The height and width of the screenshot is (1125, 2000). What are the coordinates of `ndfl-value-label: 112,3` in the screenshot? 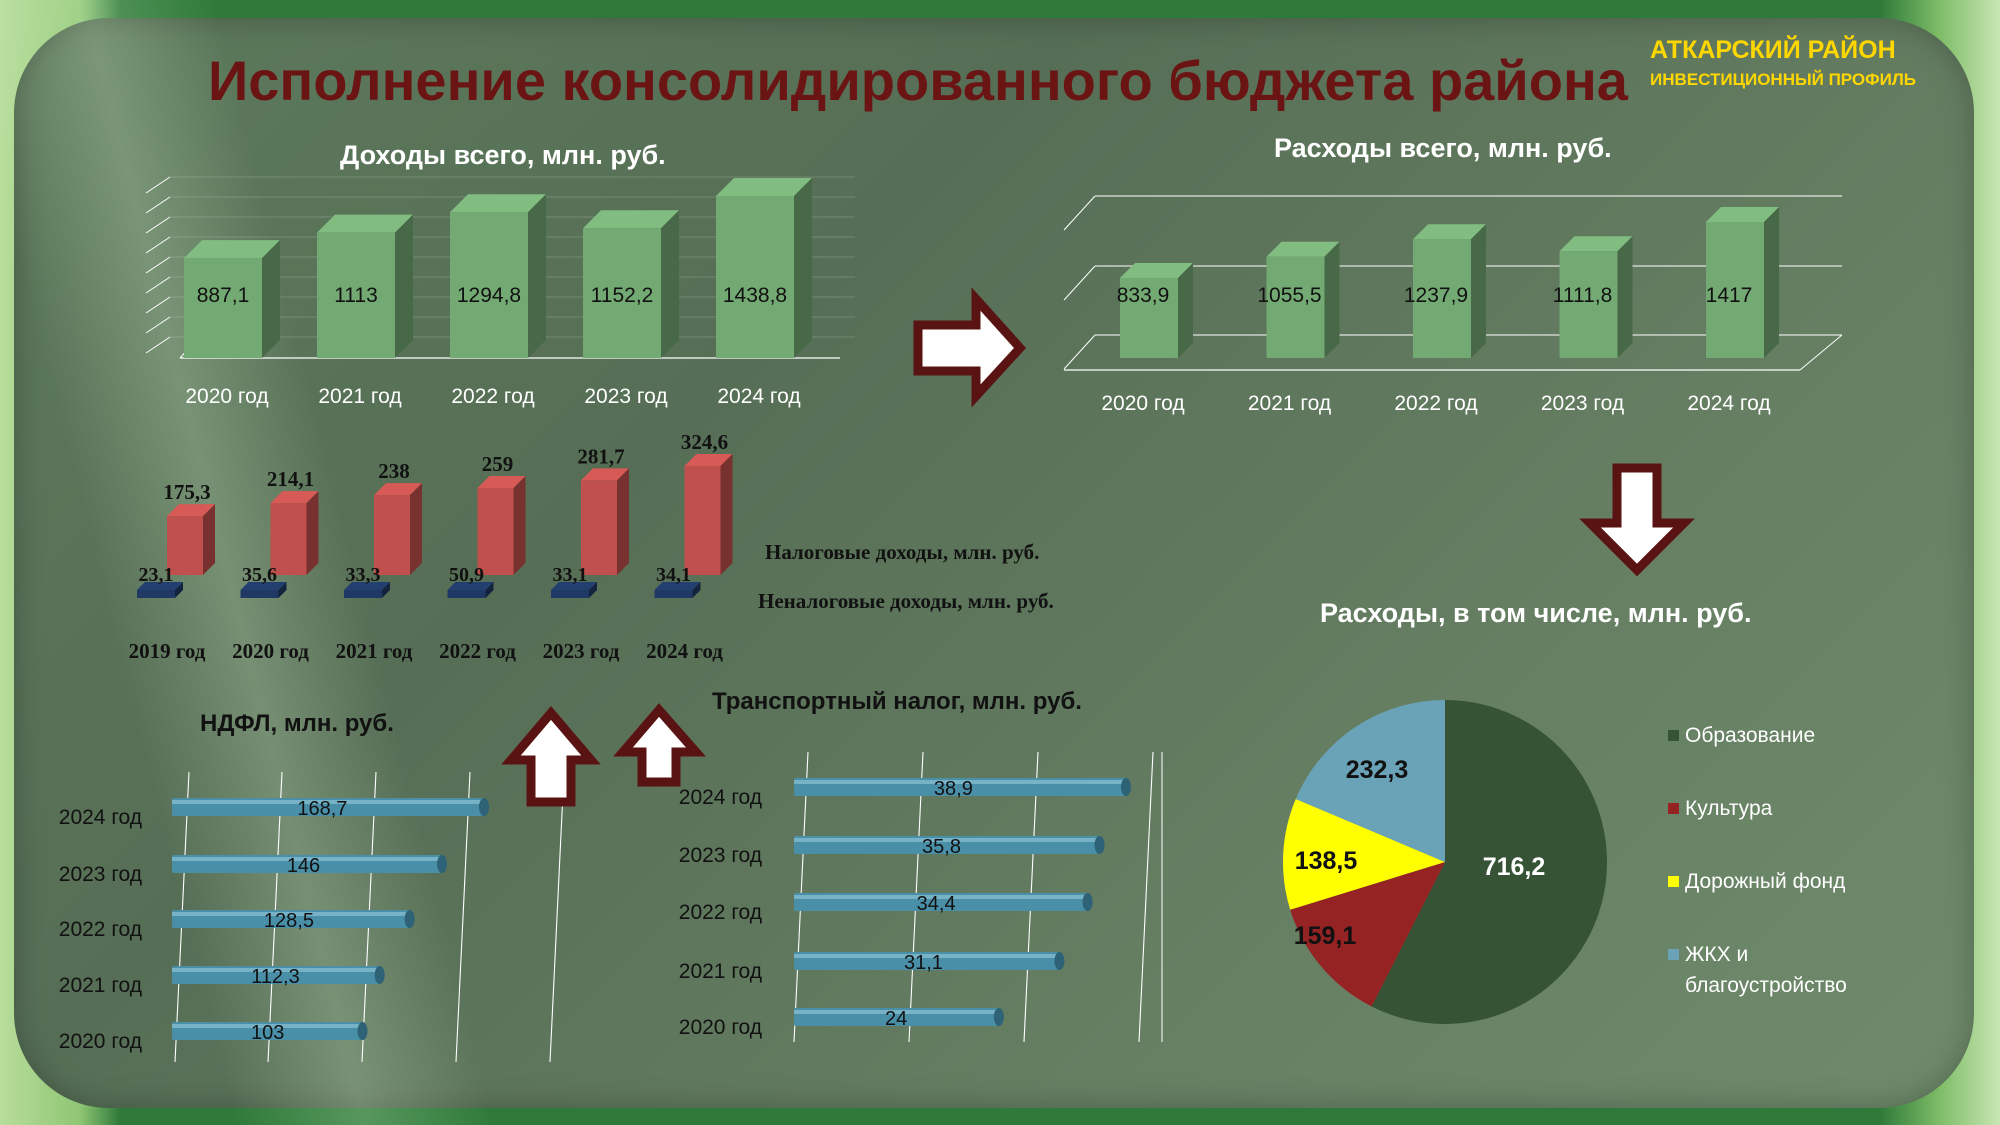 It's located at (275, 977).